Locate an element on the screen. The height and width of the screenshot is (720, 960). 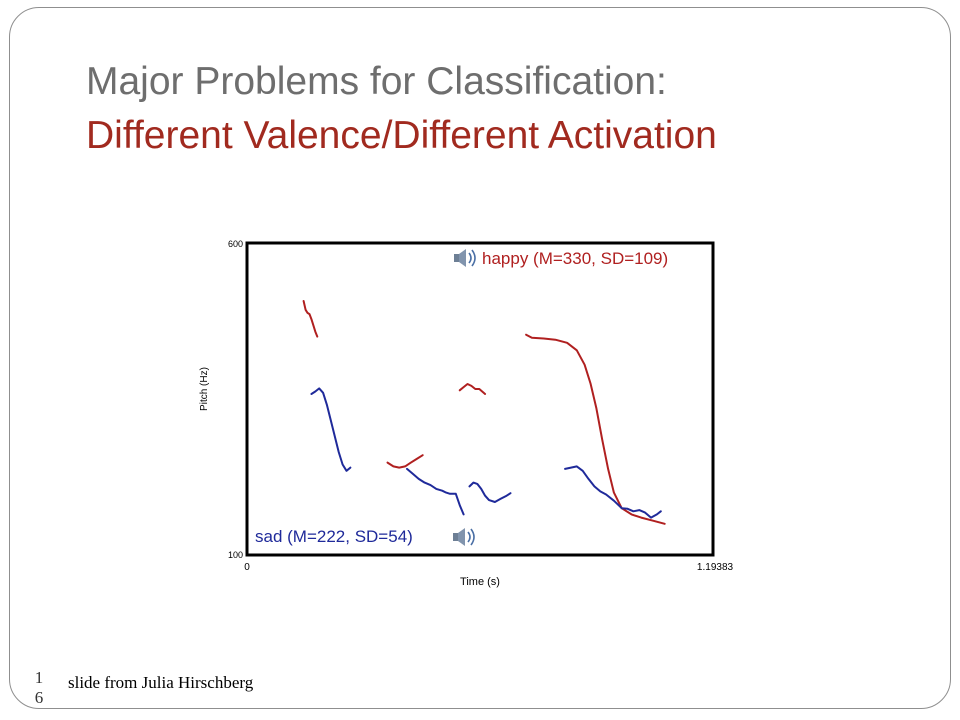
title-line-2: Different Valence/Different Activation is located at coordinates (401, 135).